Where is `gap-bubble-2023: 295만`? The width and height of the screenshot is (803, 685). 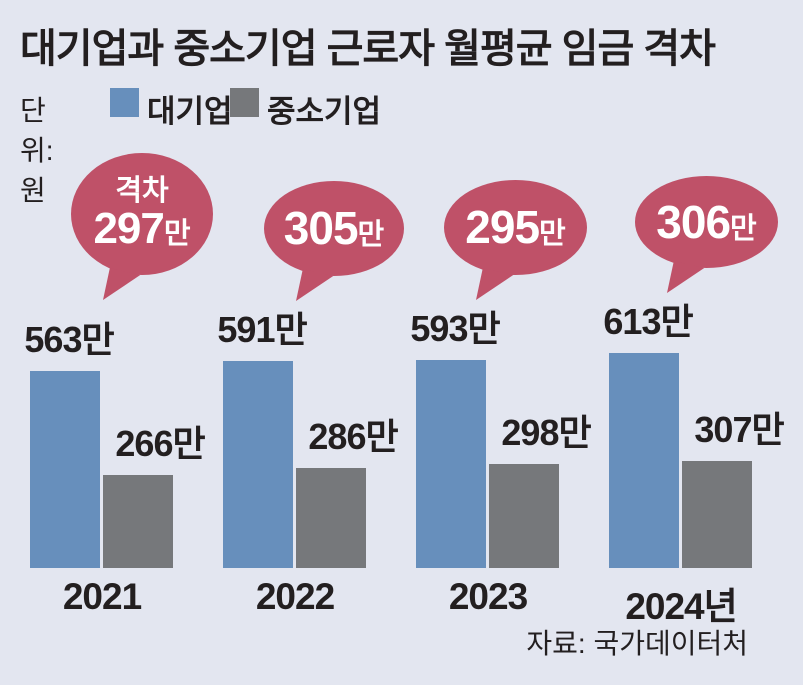 gap-bubble-2023: 295만 is located at coordinates (515, 240).